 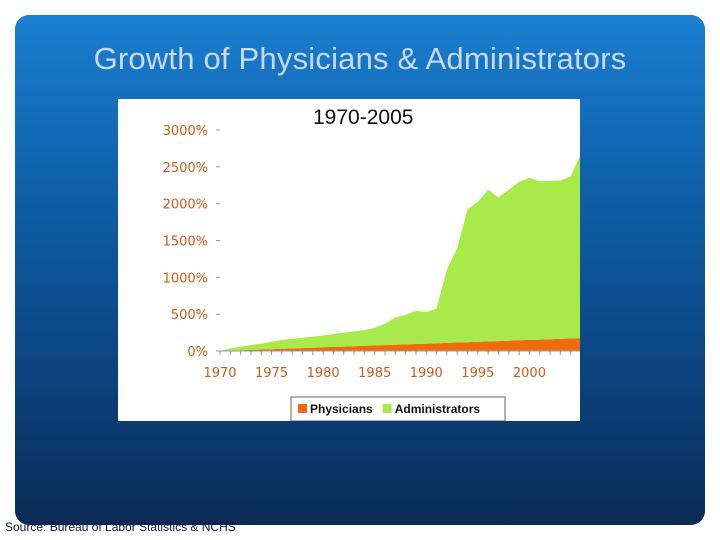 I want to click on legend-box, so click(x=398, y=408).